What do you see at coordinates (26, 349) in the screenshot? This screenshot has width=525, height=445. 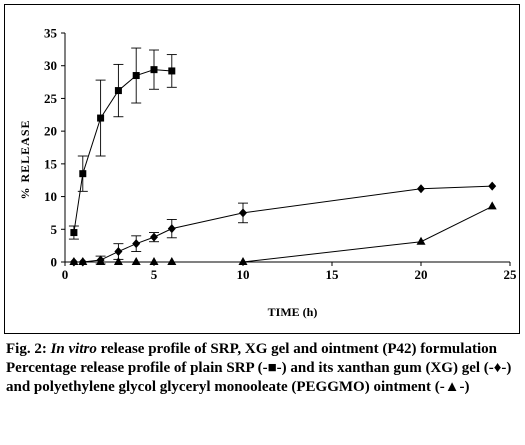 I see `caption-fig-label: Fig. 2:` at bounding box center [26, 349].